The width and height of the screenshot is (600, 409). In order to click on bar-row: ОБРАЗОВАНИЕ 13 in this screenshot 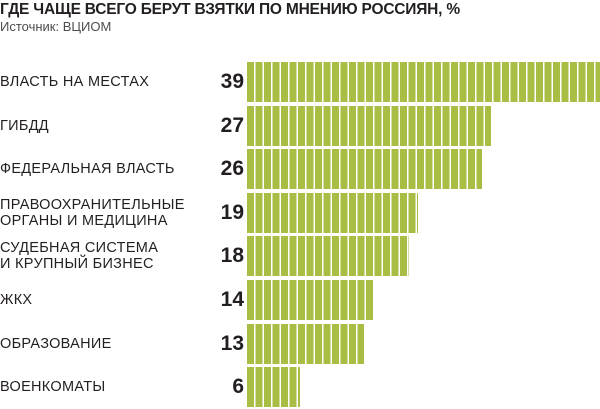, I will do `click(300, 344)`.